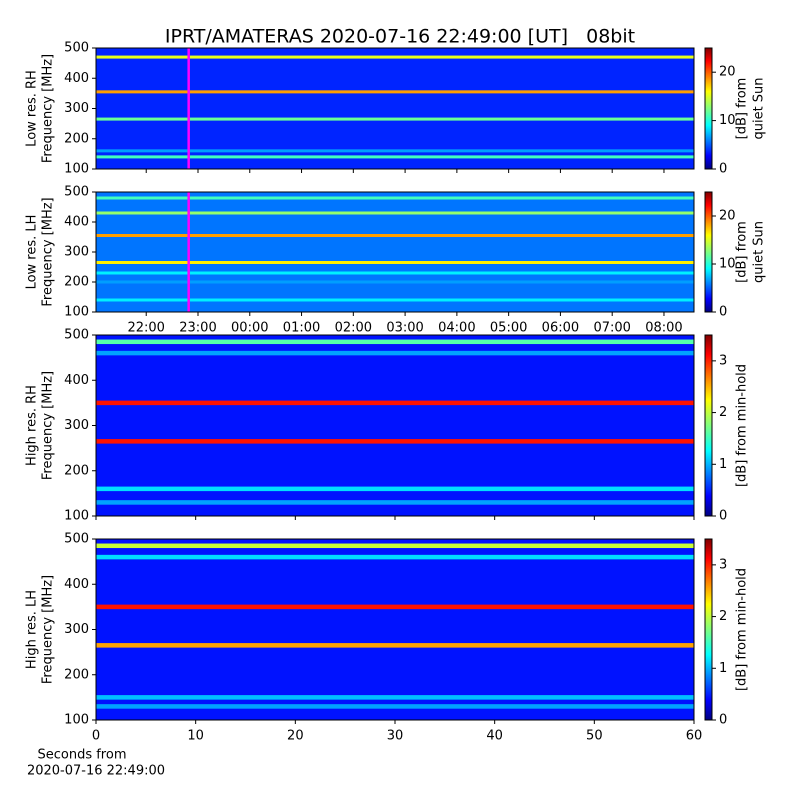 The height and width of the screenshot is (800, 800). What do you see at coordinates (32, 108) in the screenshot?
I see `y-axis-label: Low res. RH` at bounding box center [32, 108].